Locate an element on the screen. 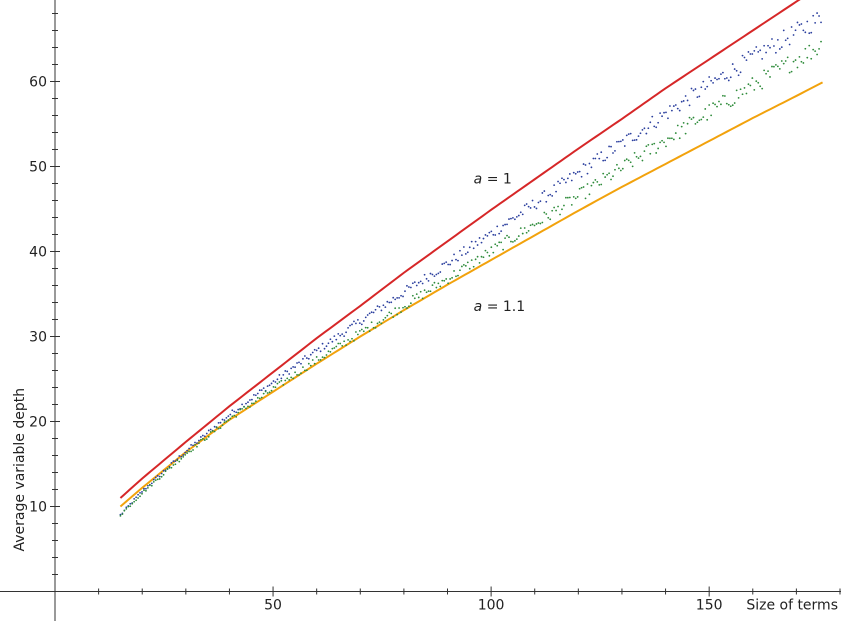  y-tick-label: 50 is located at coordinates (38, 168).